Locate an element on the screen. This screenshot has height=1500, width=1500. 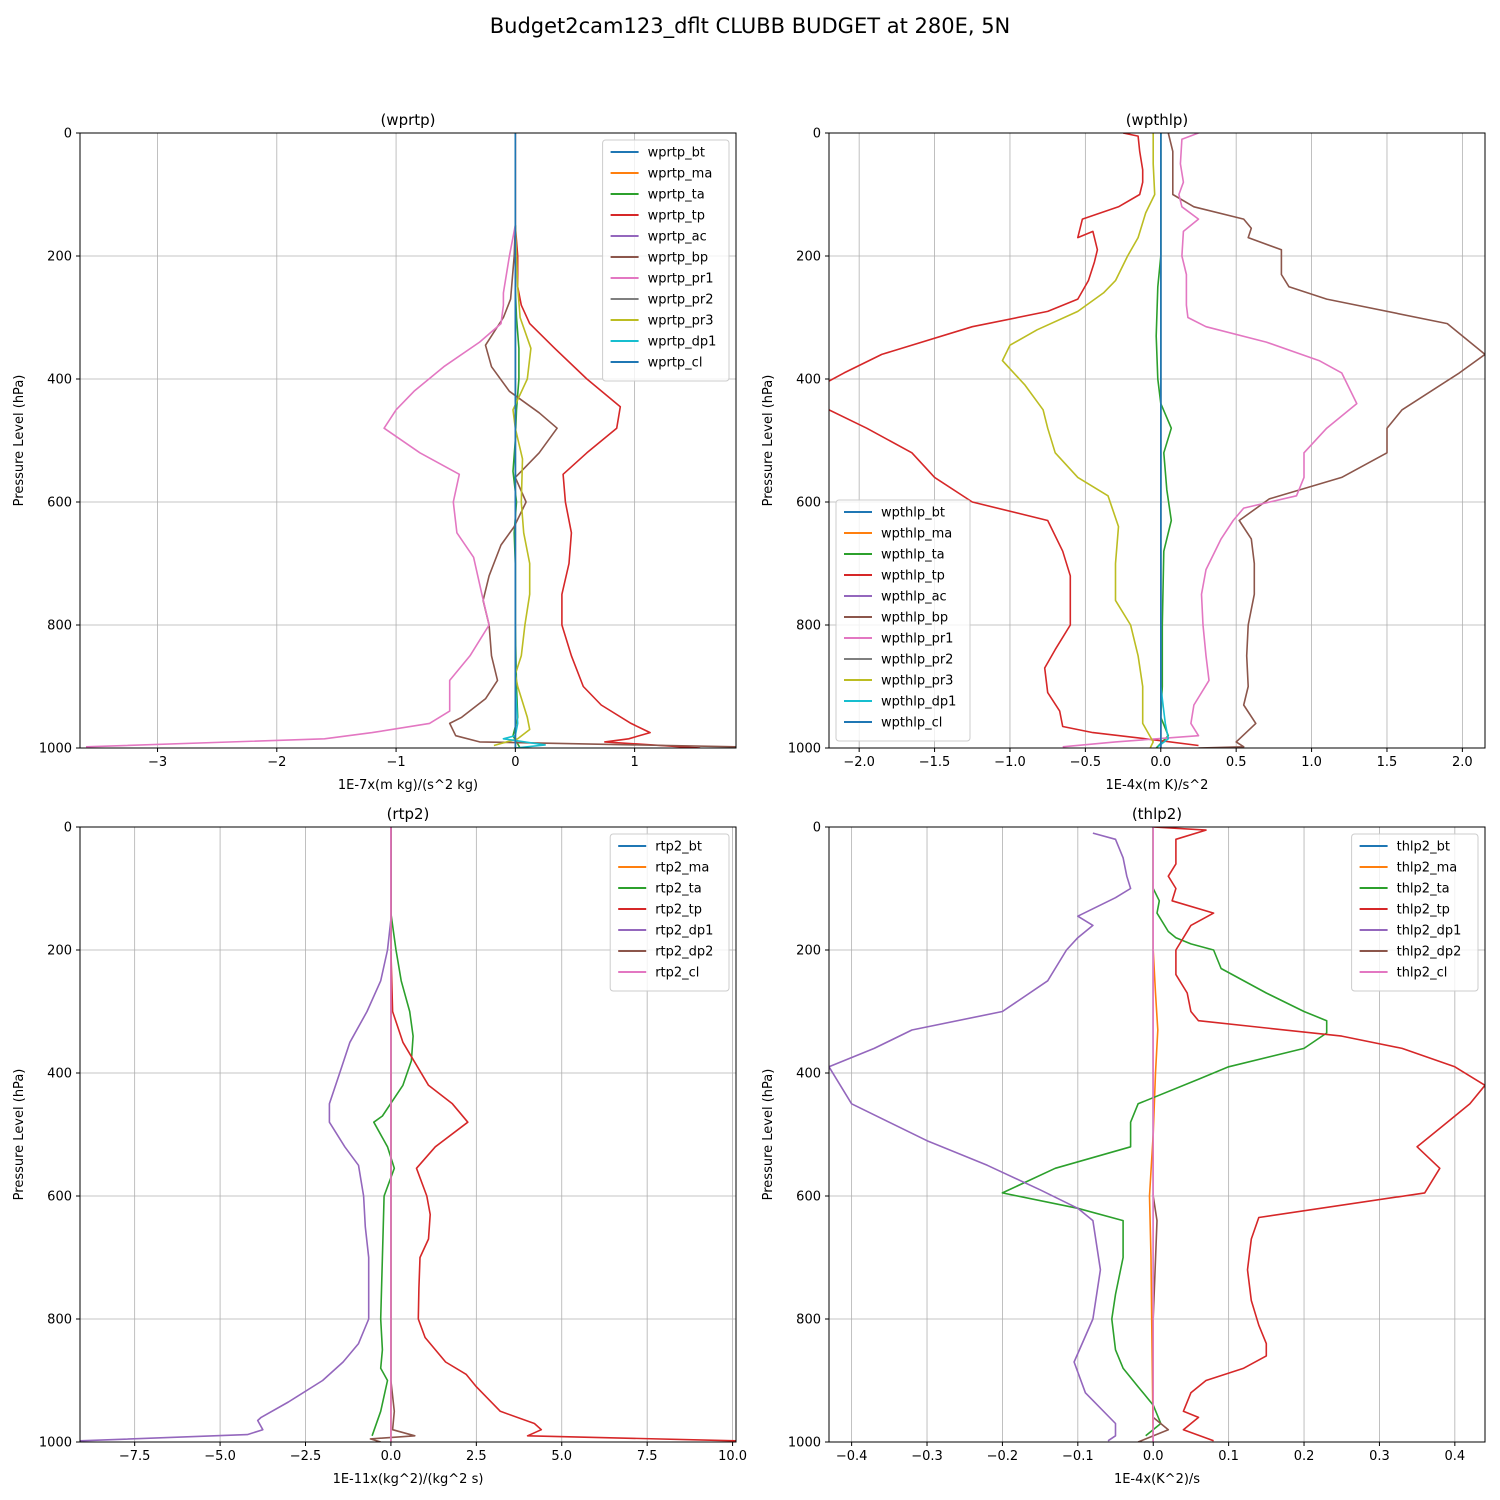
legend-label: wprtp_pr3 is located at coordinates (681, 321).